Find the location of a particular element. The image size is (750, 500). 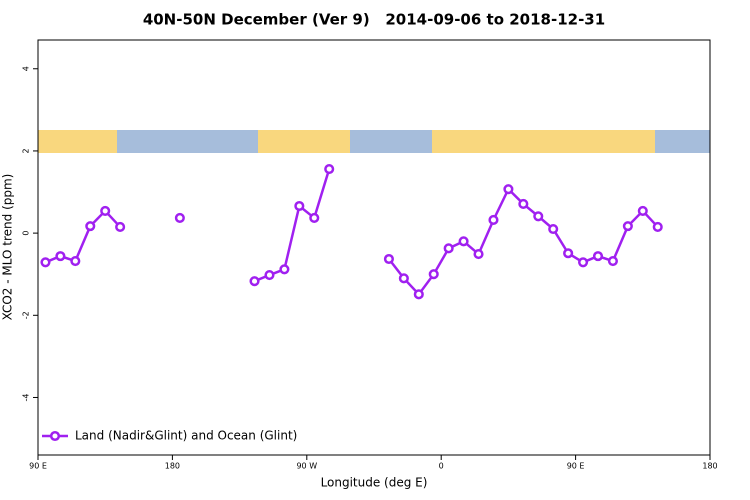

y-axis-label: XCO2 - MLO trend (ppm) is located at coordinates (8, 247).